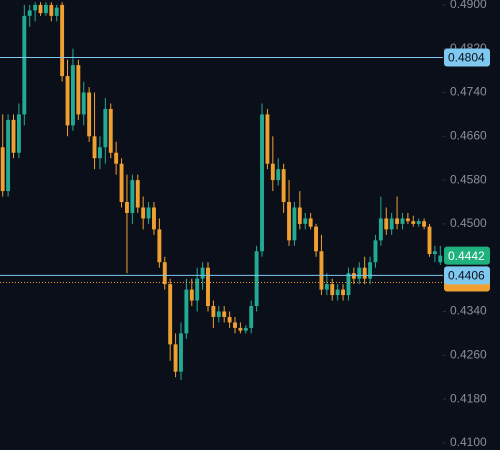 The height and width of the screenshot is (450, 500). I want to click on last-price-label: 0.4442, so click(466, 256).